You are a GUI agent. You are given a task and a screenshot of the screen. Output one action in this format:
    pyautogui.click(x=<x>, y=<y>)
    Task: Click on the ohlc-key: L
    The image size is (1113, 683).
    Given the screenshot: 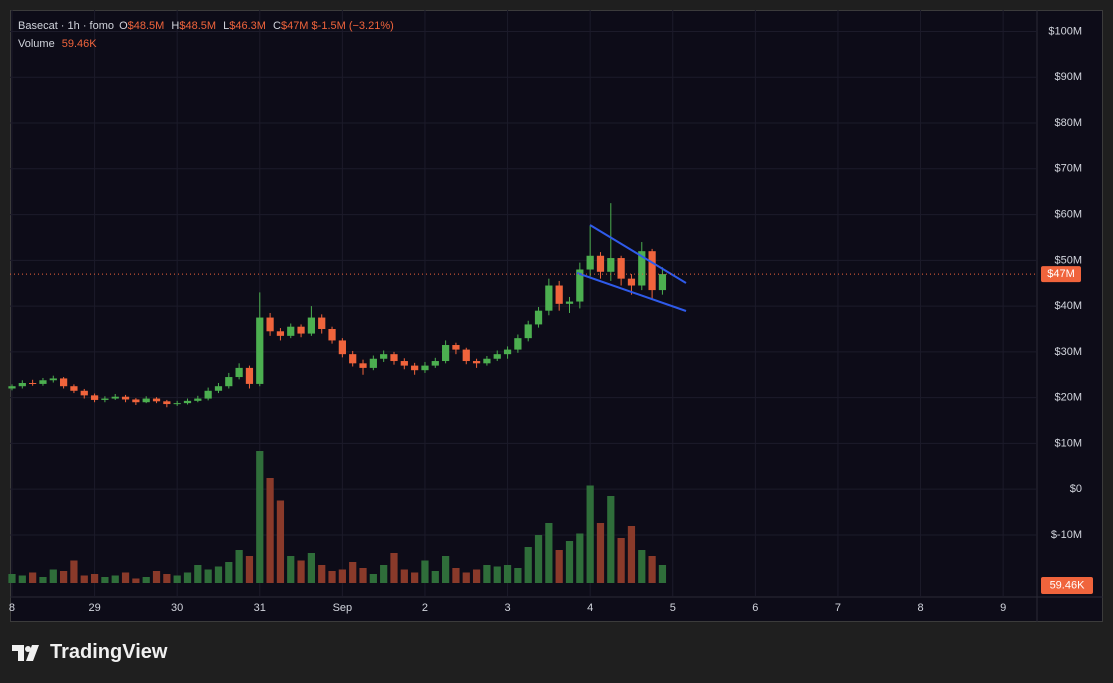 What is the action you would take?
    pyautogui.click(x=226, y=26)
    